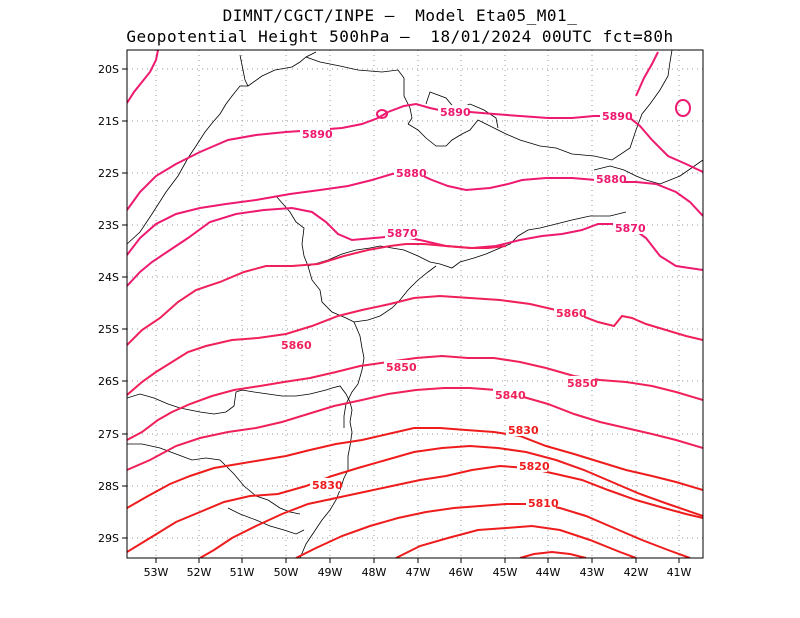 This screenshot has width=800, height=618. Describe the element at coordinates (461, 572) in the screenshot. I see `lon-tick-label: 46W` at that location.